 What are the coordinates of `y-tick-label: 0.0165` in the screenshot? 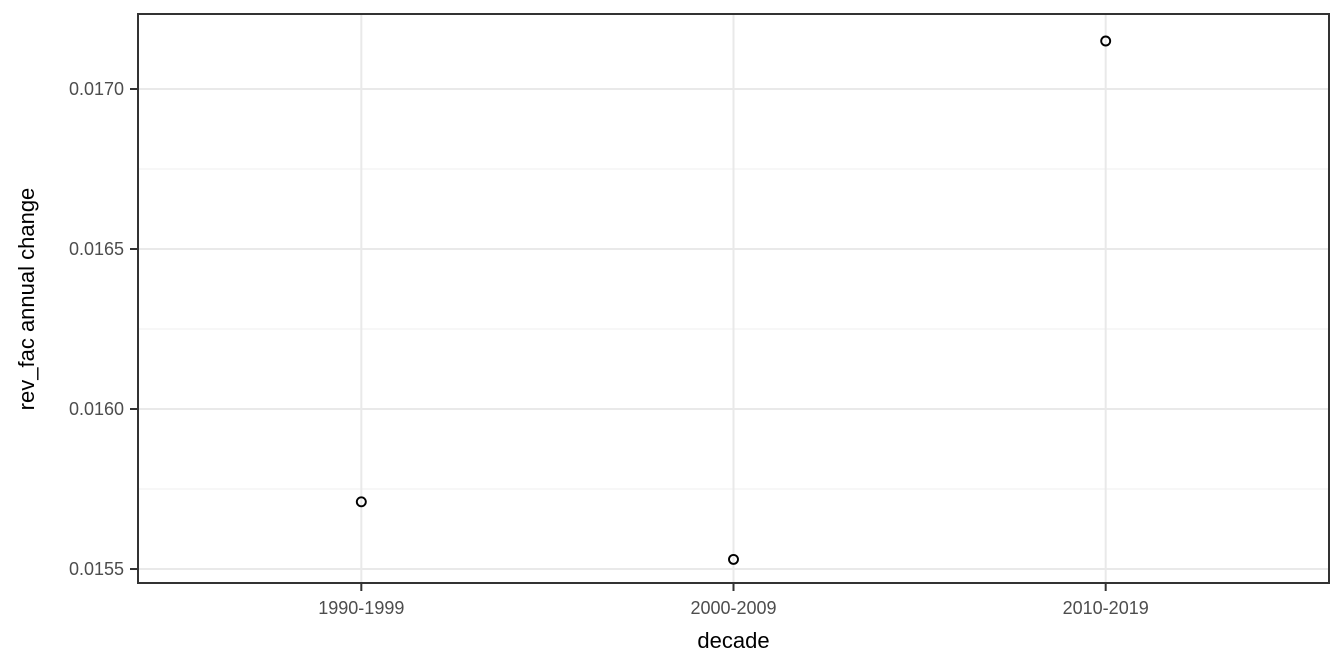 It's located at (96, 249).